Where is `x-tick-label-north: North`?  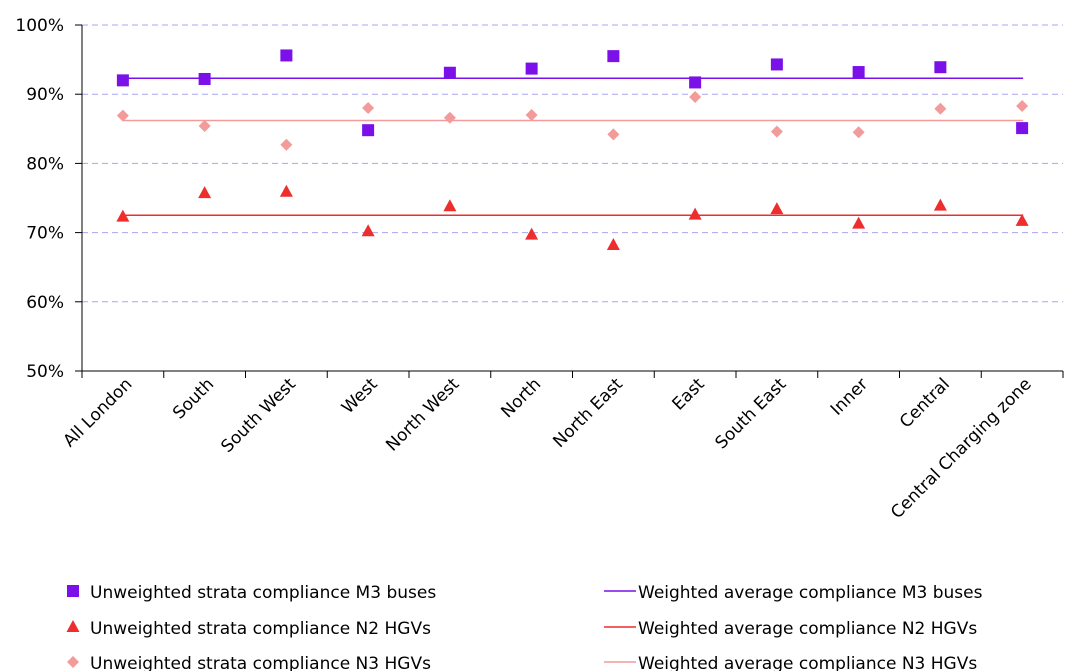 x-tick-label-north: North is located at coordinates (521, 398).